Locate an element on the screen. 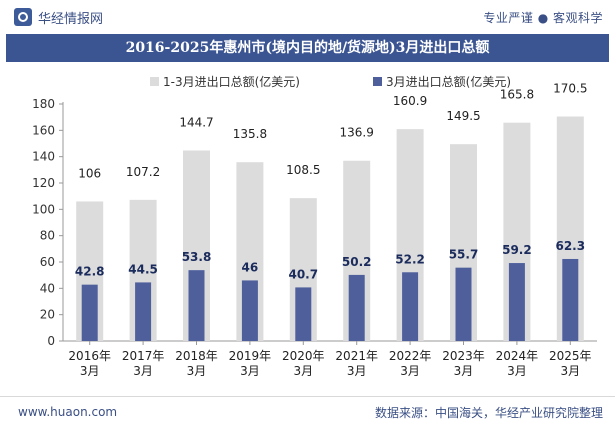 The height and width of the screenshot is (427, 615). legend-label-0: 1-3月进出口总额(亿美元) is located at coordinates (231, 81).